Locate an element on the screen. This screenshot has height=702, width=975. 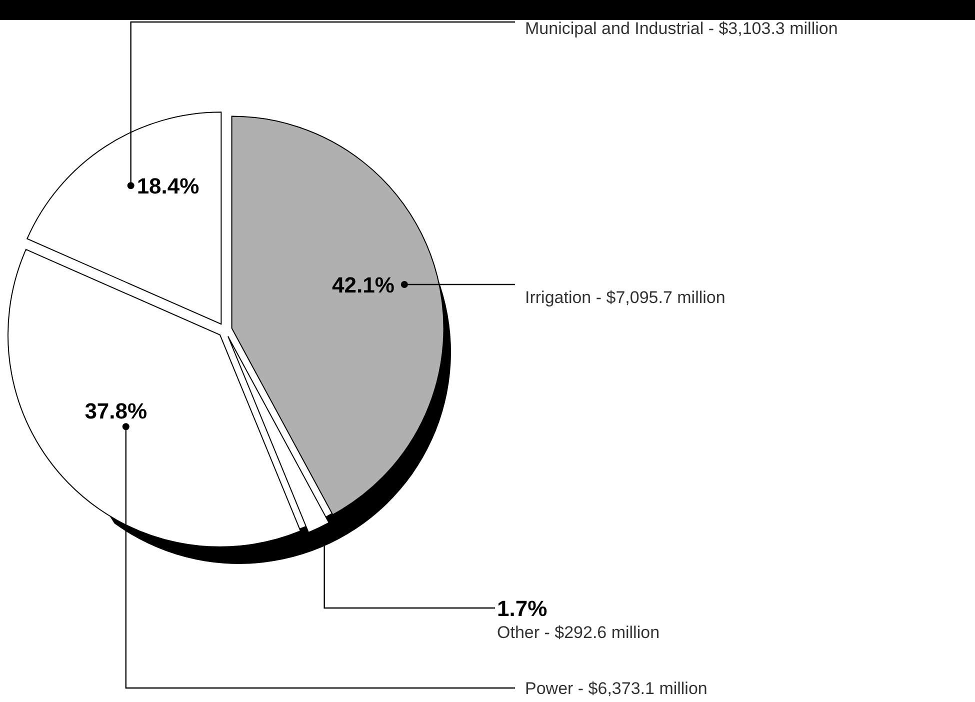
slice-label: Other - $292.6 million is located at coordinates (578, 632).